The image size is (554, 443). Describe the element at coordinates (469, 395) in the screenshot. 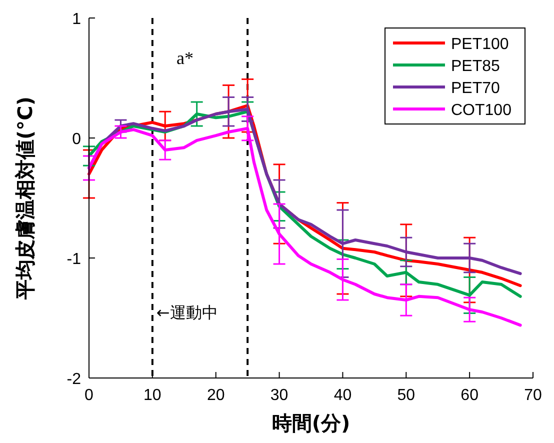

I see `x-tick-label: 60` at that location.